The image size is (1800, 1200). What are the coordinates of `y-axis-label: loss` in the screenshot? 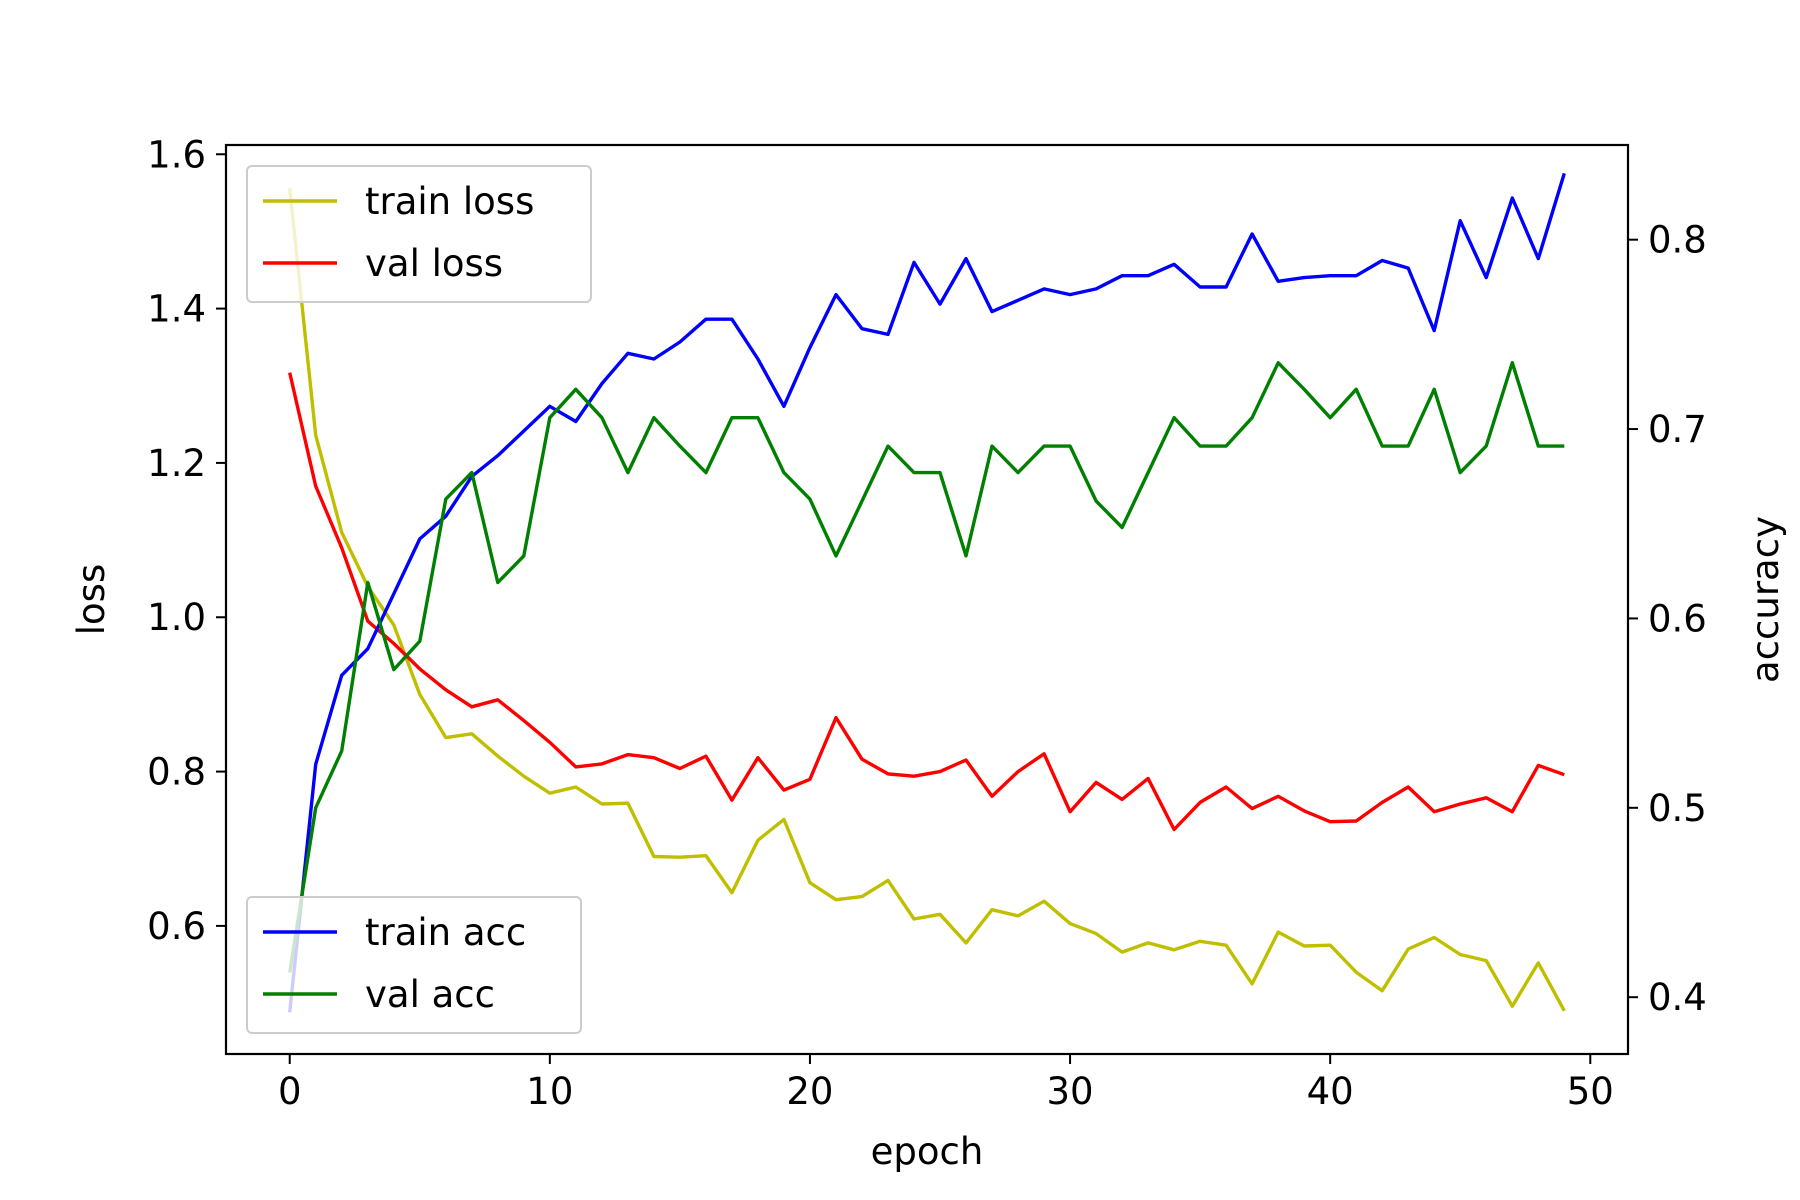 It's located at (91, 599).